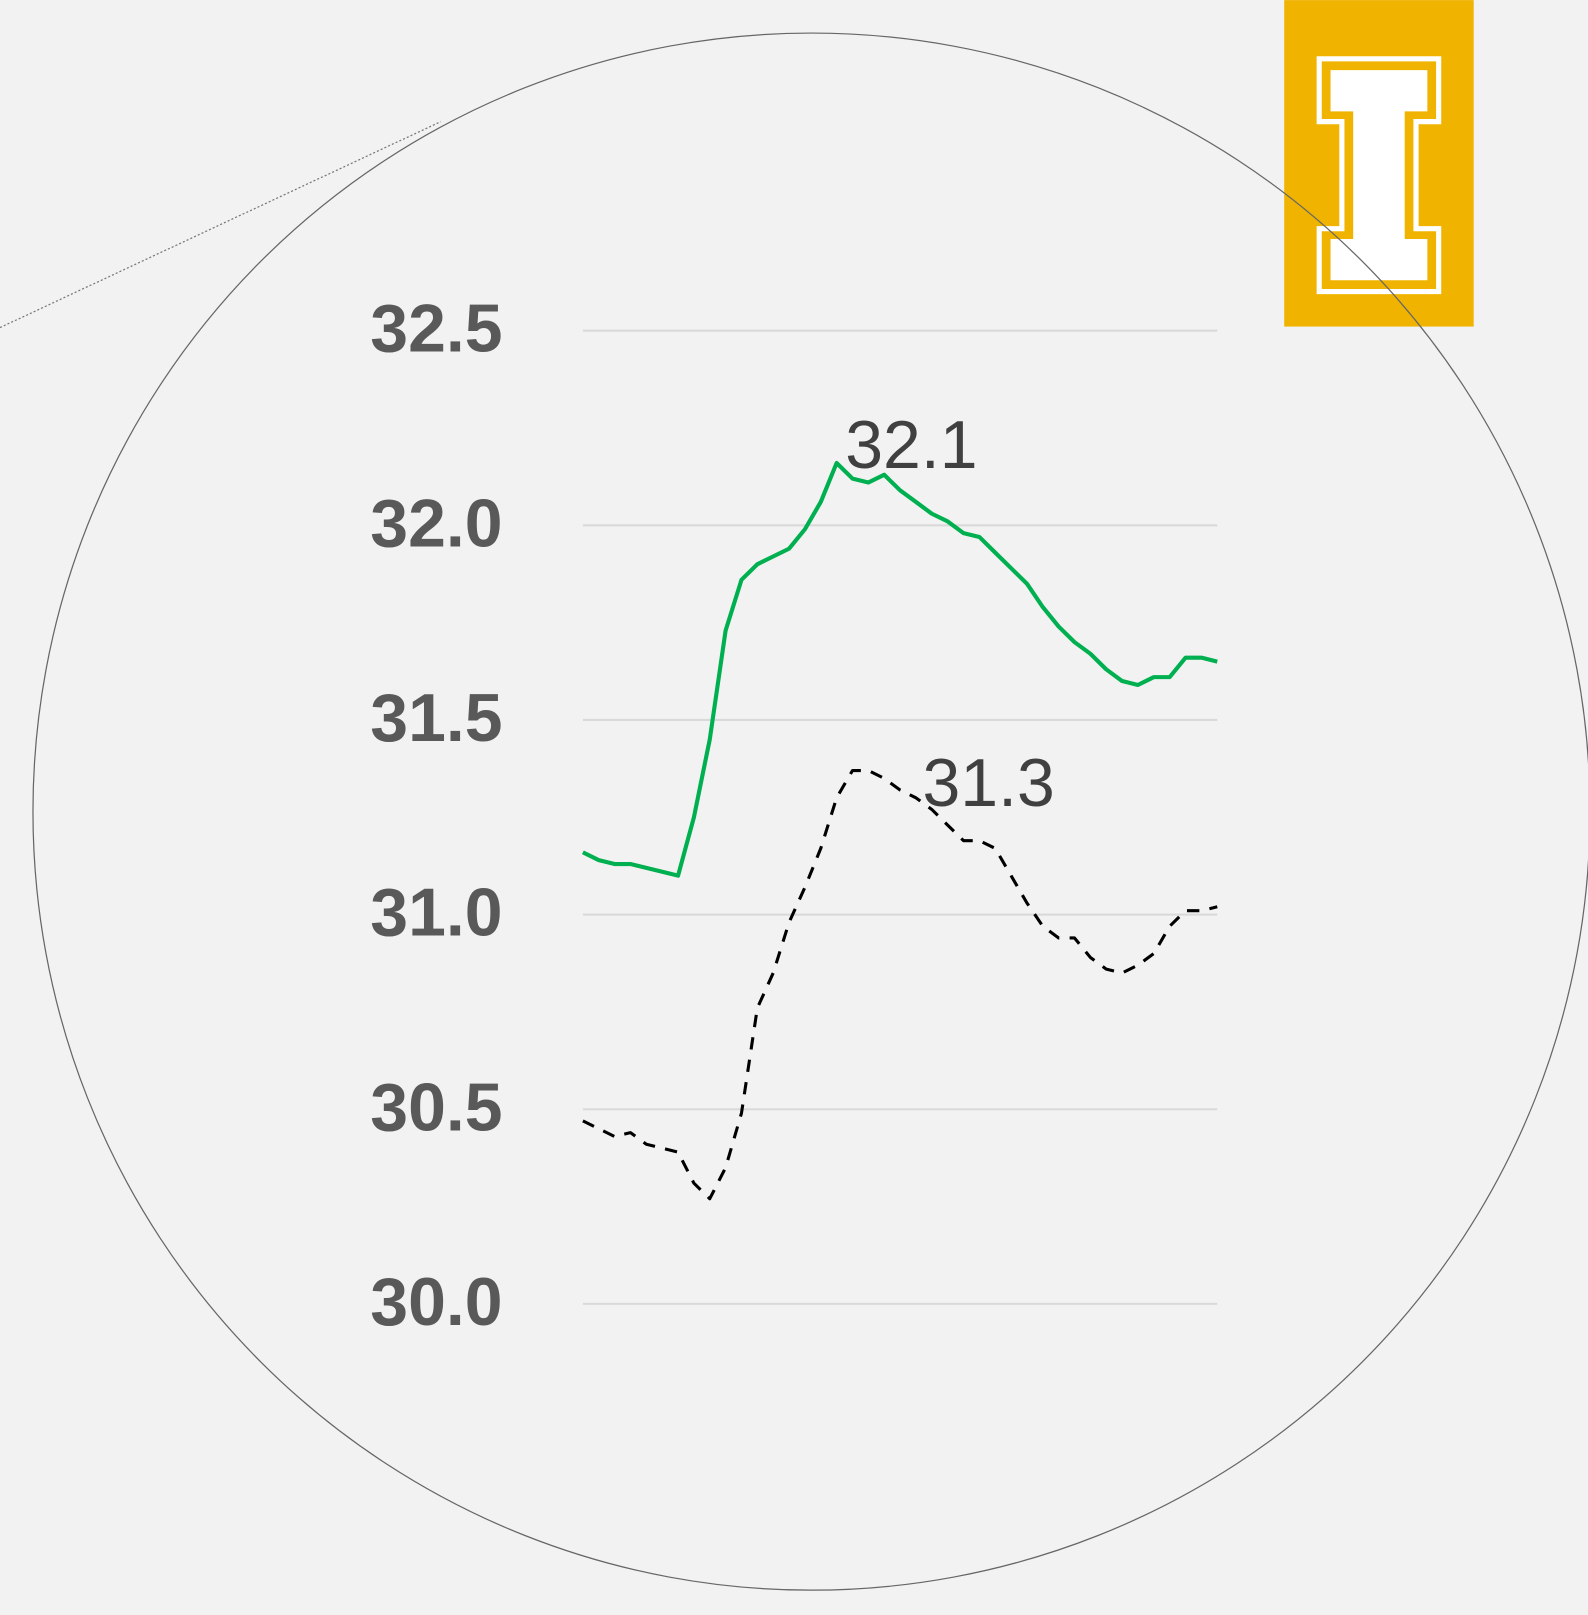  Describe the element at coordinates (436, 1302) in the screenshot. I see `y-tick-label: 30.0` at that location.